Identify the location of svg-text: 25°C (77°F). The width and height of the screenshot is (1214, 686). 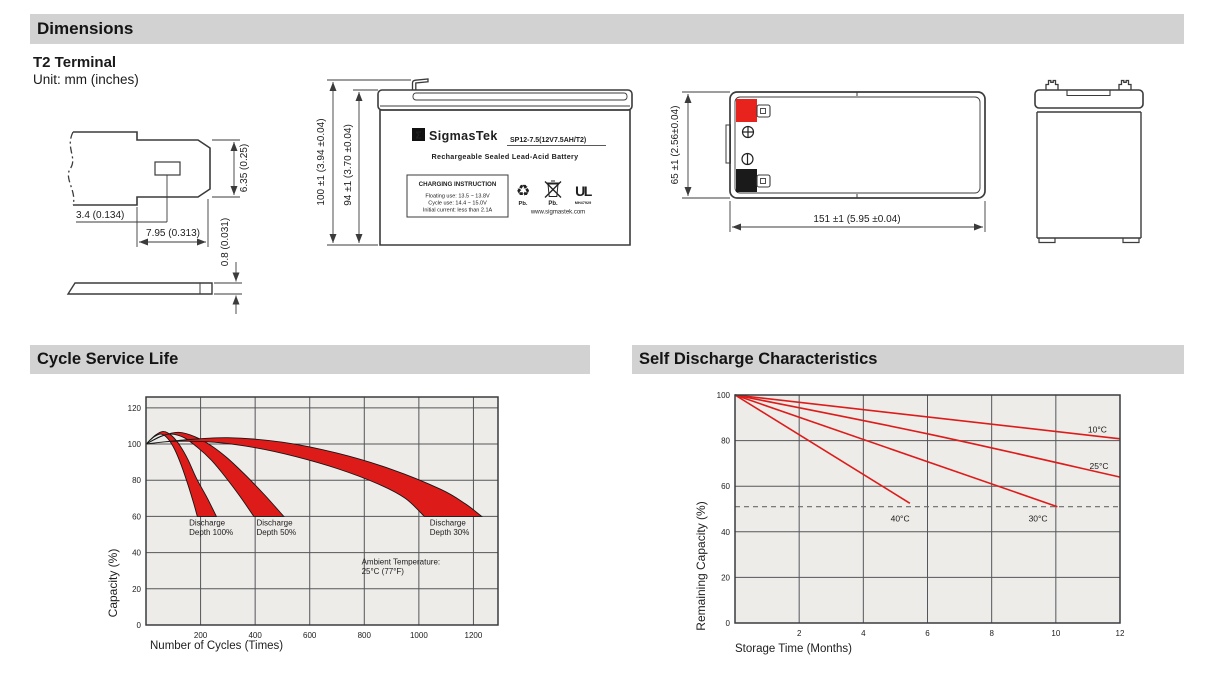
(383, 571).